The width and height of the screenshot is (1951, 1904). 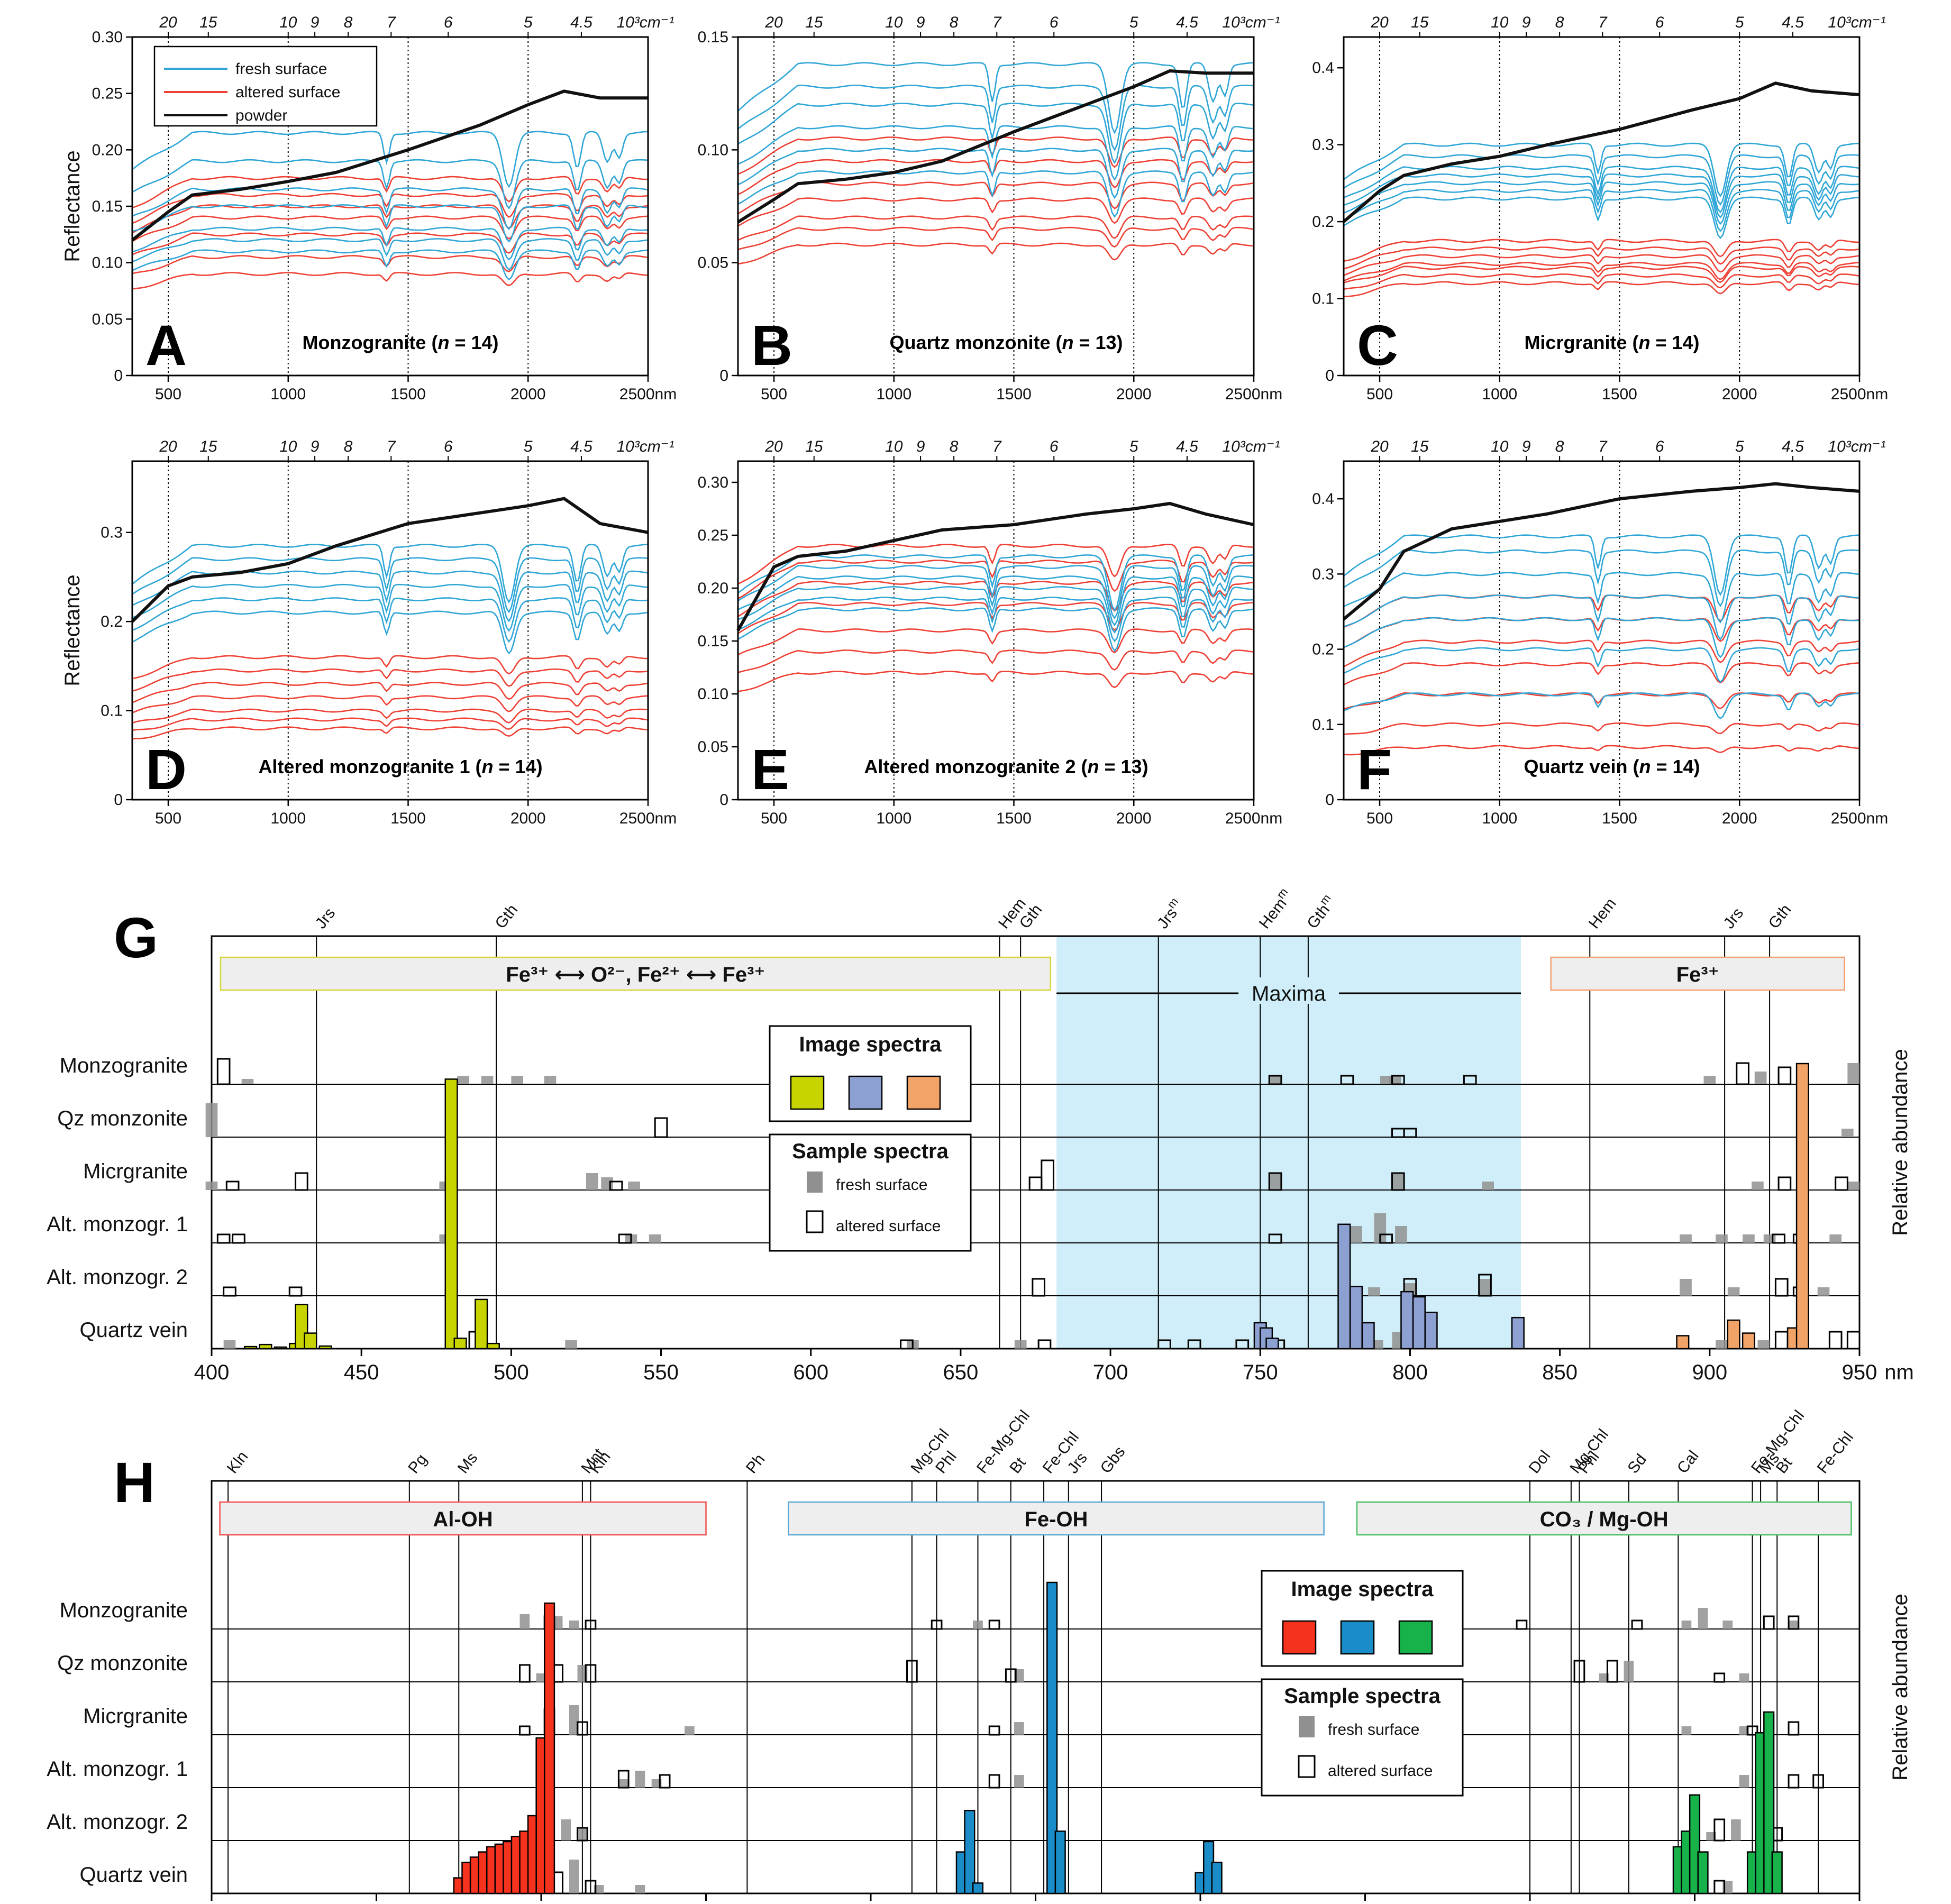 I want to click on x-tick-label: 500, so click(x=168, y=818).